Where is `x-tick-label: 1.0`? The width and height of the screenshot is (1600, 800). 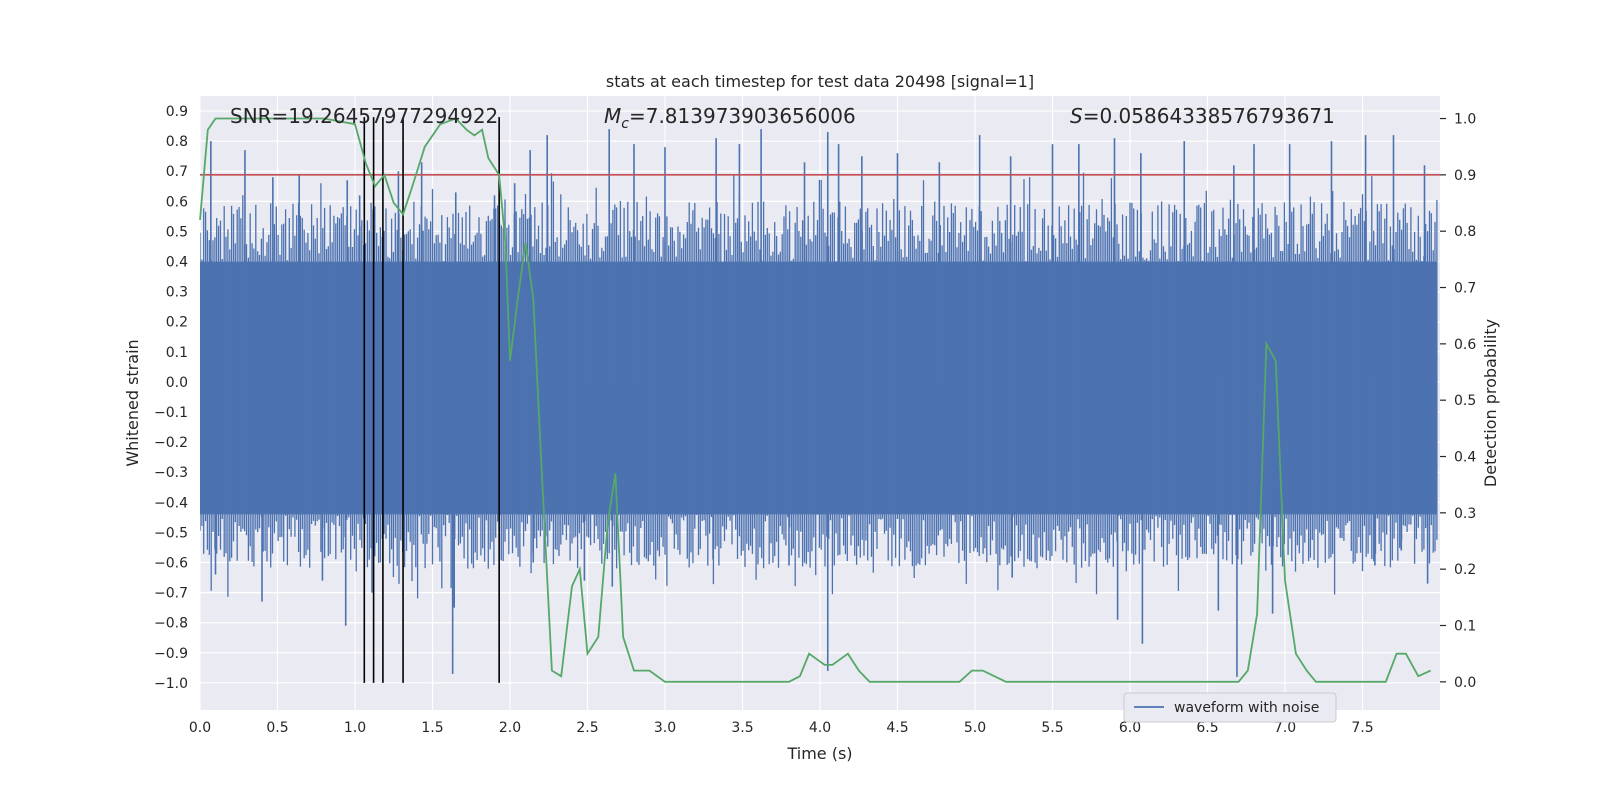 x-tick-label: 1.0 is located at coordinates (355, 728).